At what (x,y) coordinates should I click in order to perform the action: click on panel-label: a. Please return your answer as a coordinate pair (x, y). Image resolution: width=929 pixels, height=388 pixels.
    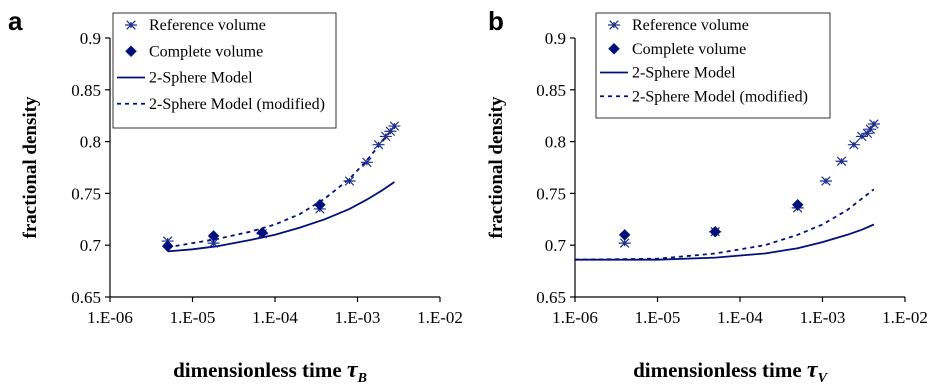
    Looking at the image, I should click on (15, 21).